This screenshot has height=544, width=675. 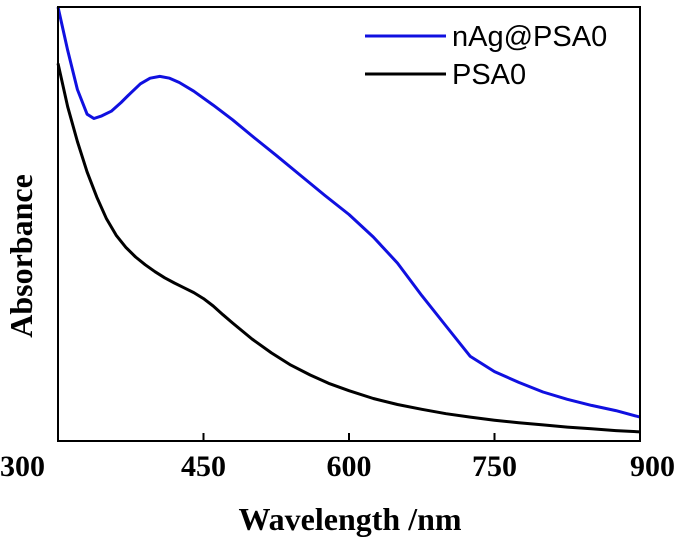 I want to click on x-tick-label: 300, so click(x=22, y=466).